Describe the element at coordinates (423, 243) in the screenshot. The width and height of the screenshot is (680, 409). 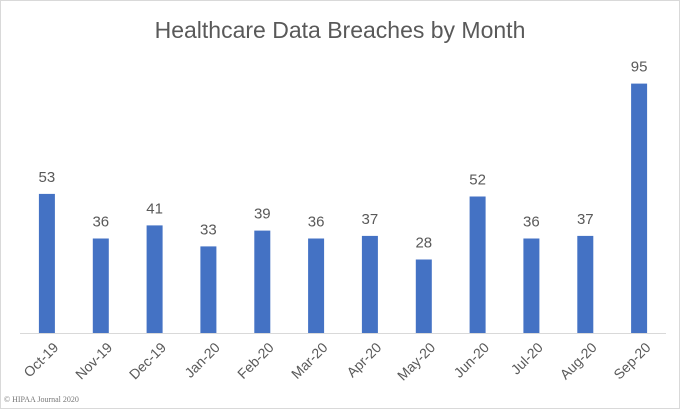
I see `data-label-May-20: 28` at that location.